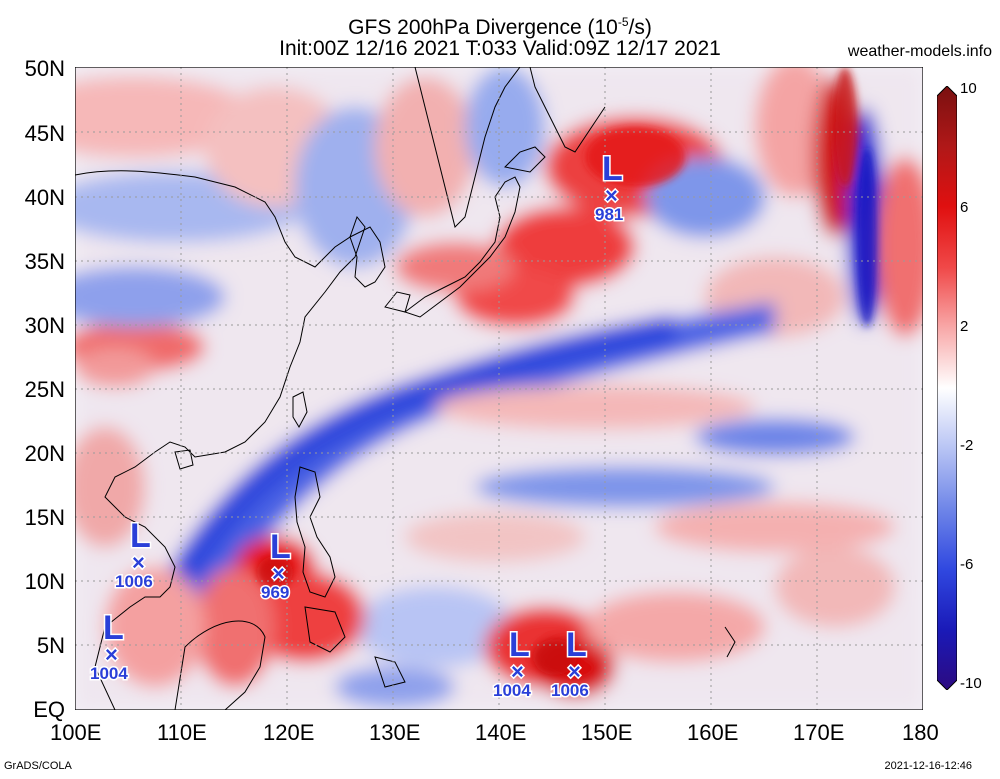 Image resolution: width=1000 pixels, height=779 pixels. I want to click on lat-label: 45N, so click(44, 133).